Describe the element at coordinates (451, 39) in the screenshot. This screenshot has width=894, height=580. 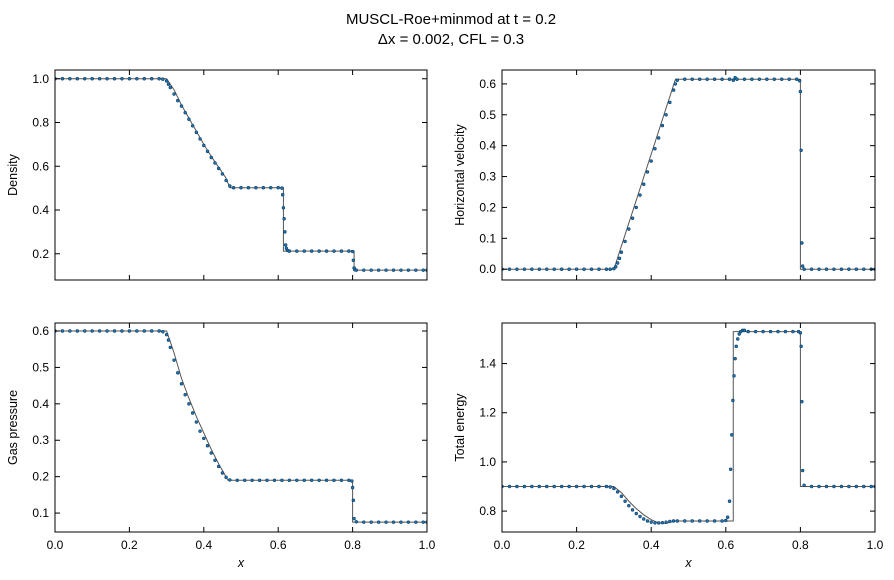
I see `figure-title-line2: Δx = 0.002, CFL = 0.3` at that location.